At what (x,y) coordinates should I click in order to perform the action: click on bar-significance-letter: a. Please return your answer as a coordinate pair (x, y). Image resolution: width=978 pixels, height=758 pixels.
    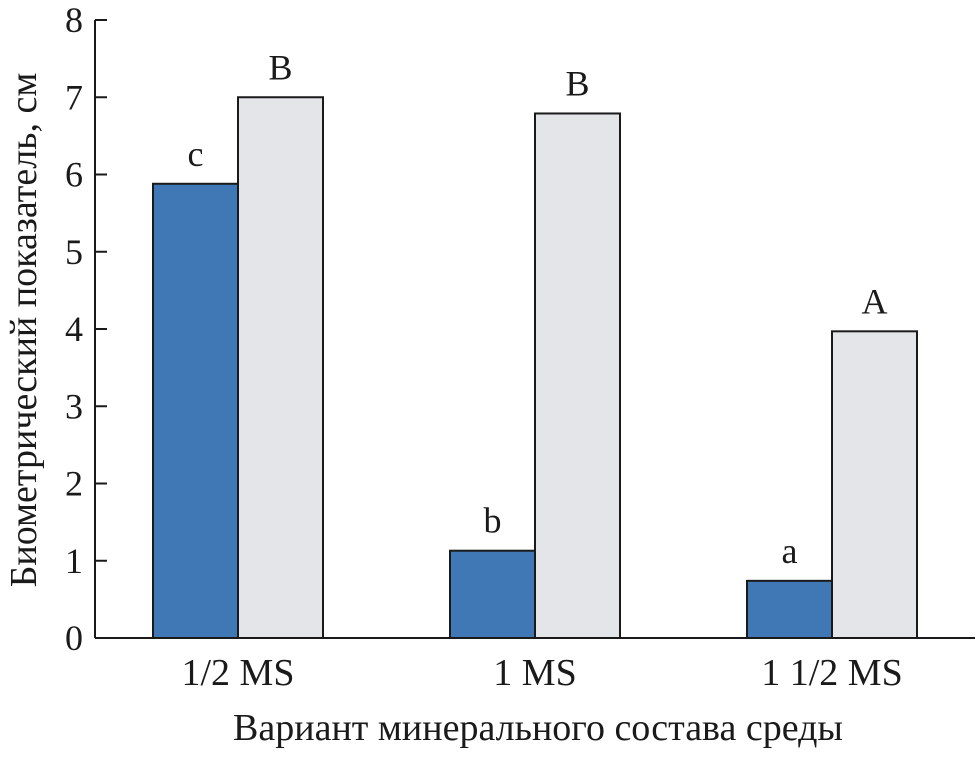
    Looking at the image, I should click on (790, 551).